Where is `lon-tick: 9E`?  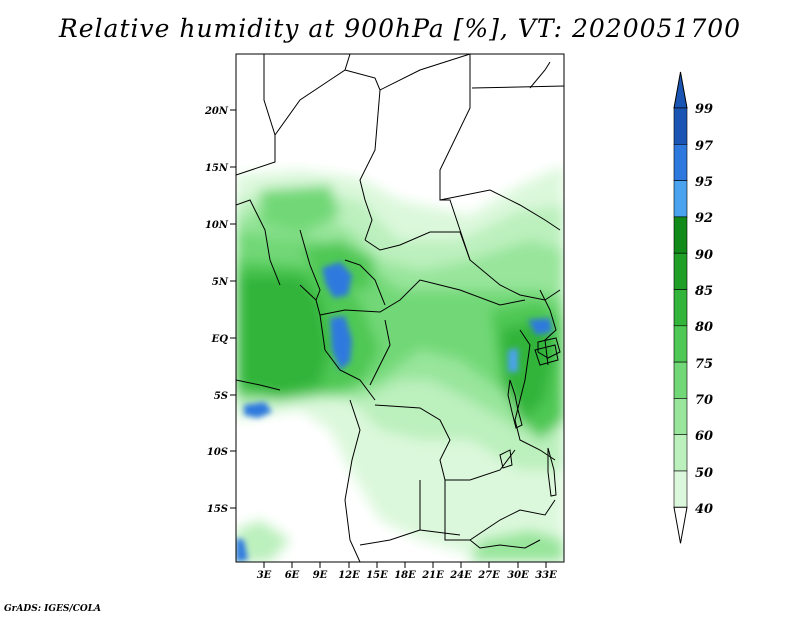 lon-tick: 9E is located at coordinates (320, 571).